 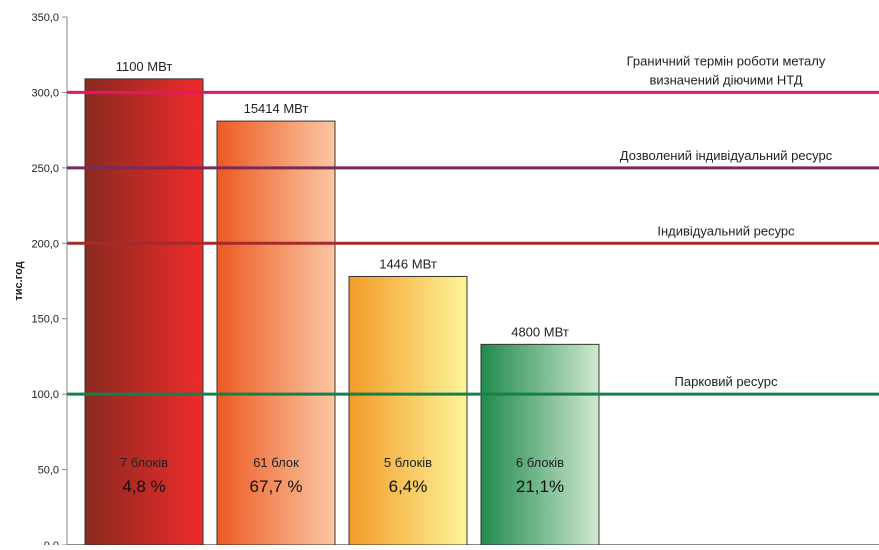 I want to click on reference-line-group: Дозволений індивідуальний ресурс, so click(x=473, y=159).